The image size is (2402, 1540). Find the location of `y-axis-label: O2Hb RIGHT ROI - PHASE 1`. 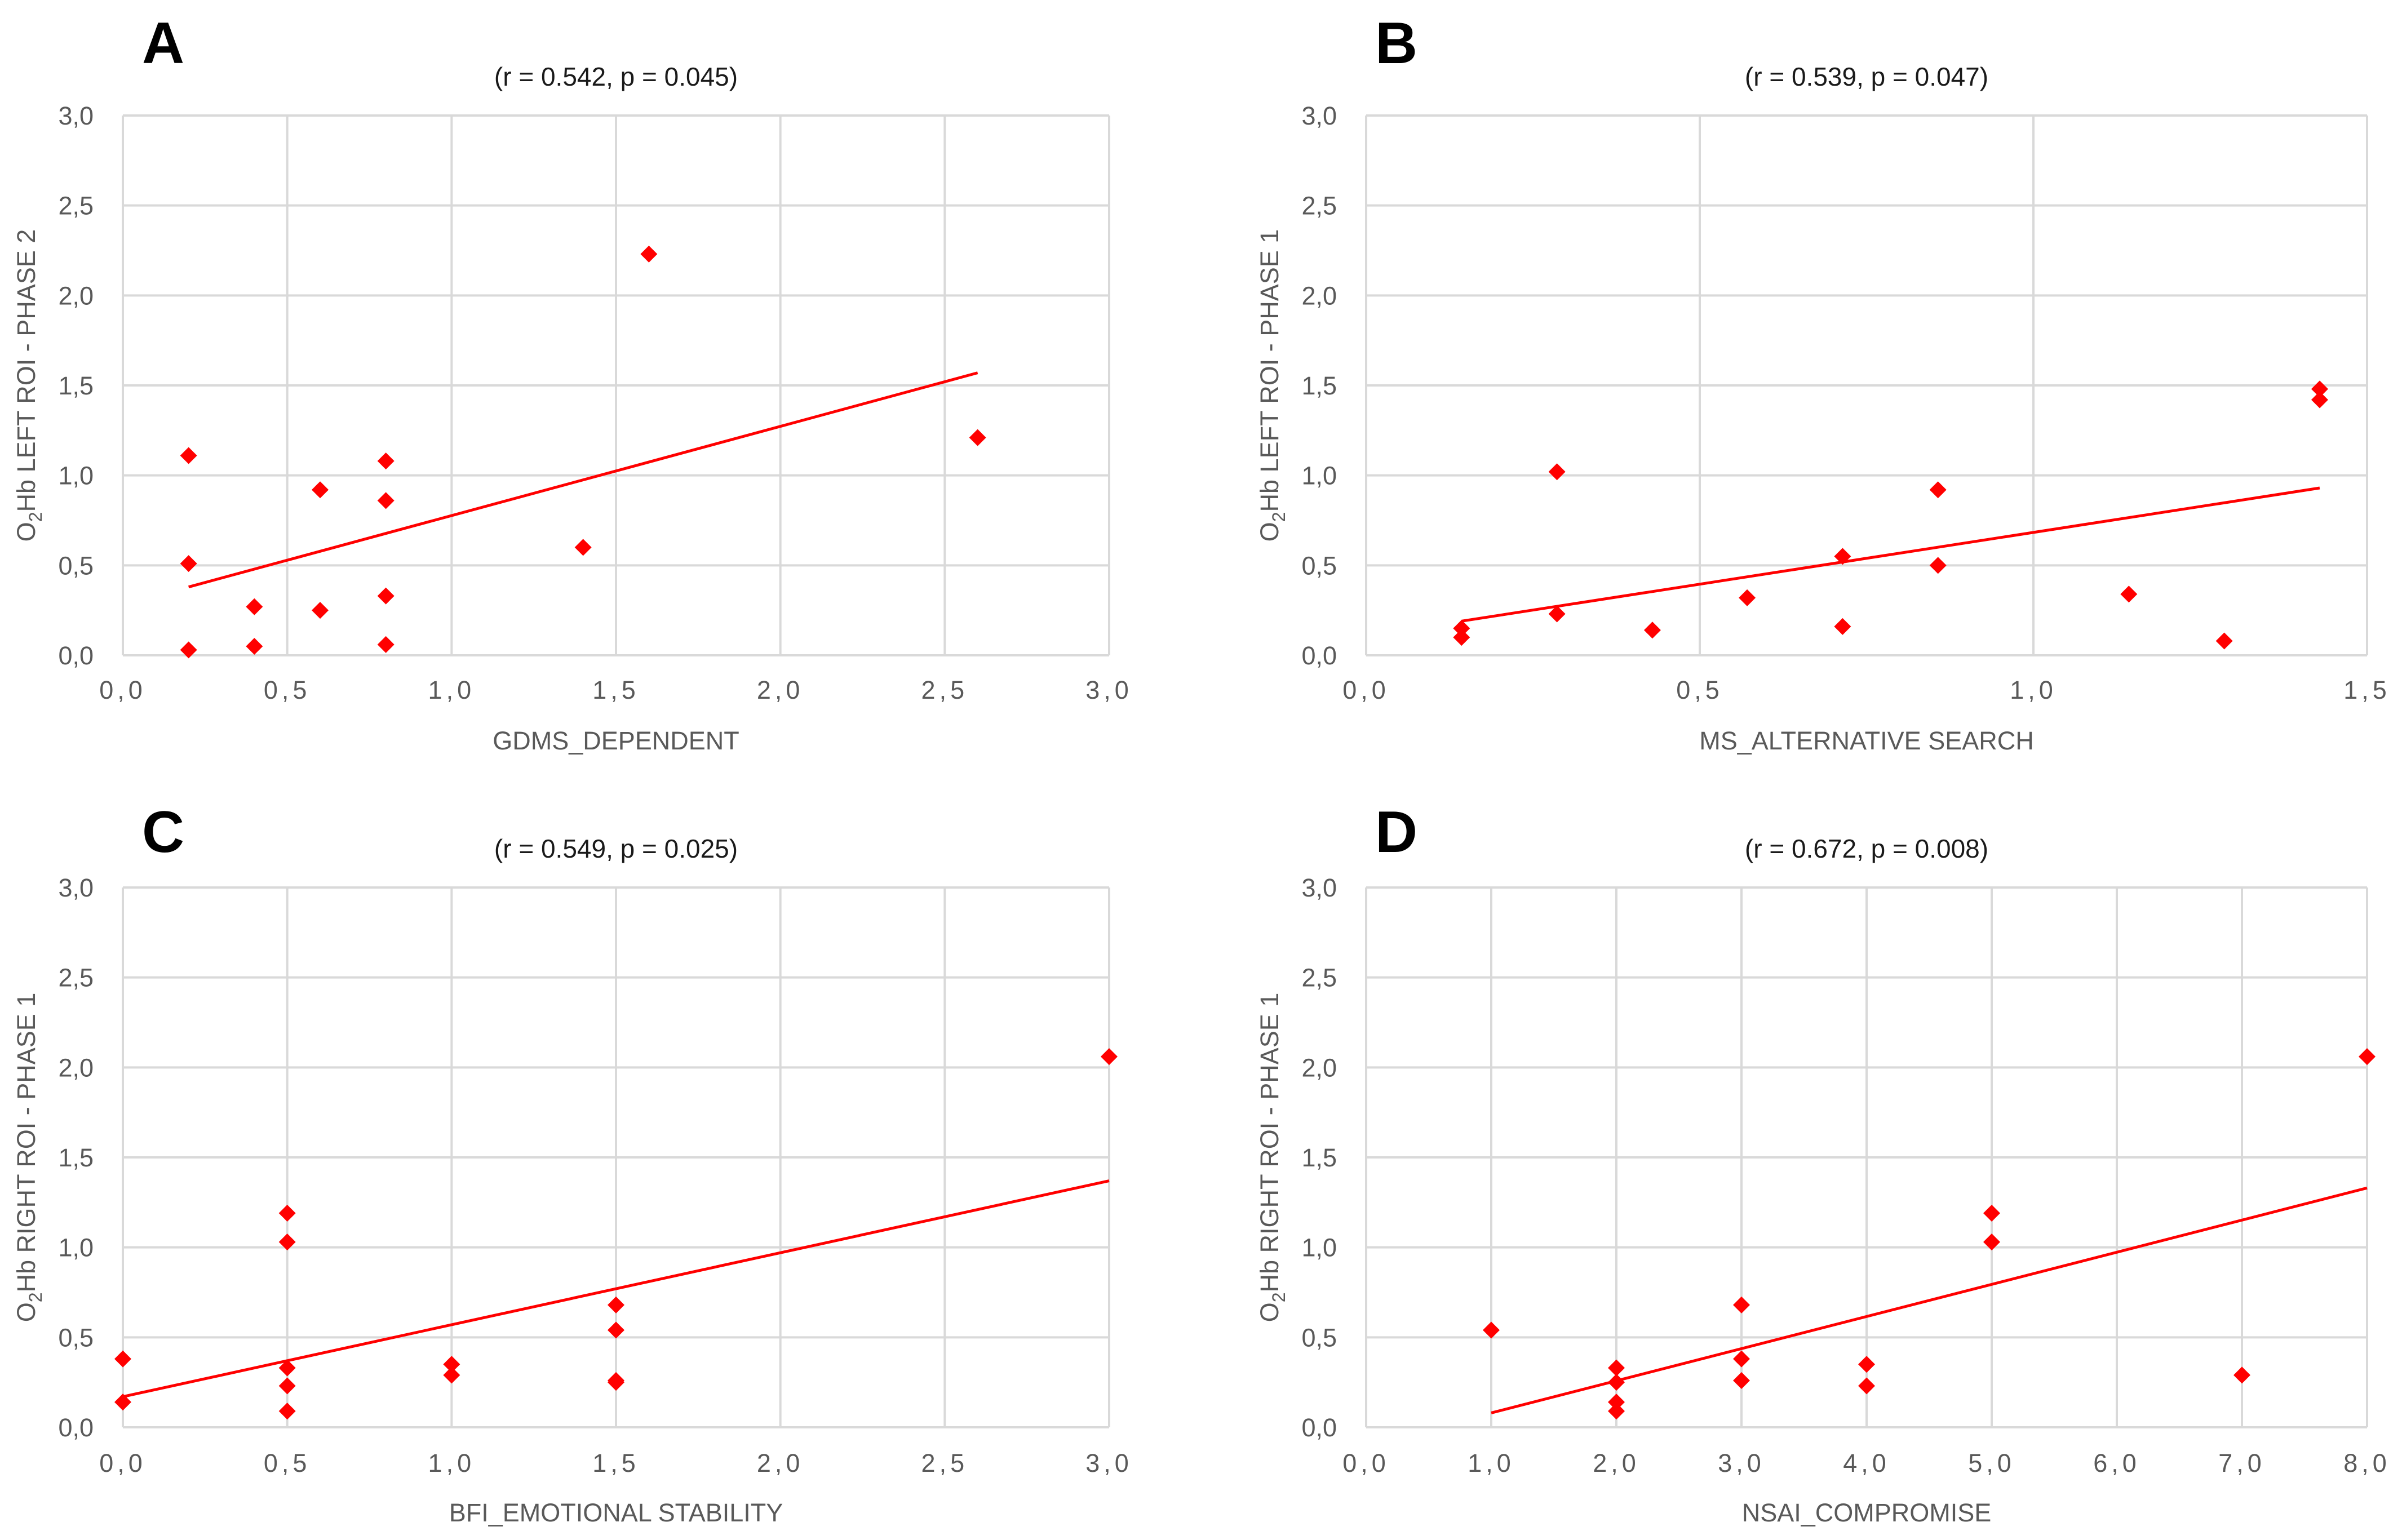

y-axis-label: O2Hb RIGHT ROI - PHASE 1 is located at coordinates (29, 1157).